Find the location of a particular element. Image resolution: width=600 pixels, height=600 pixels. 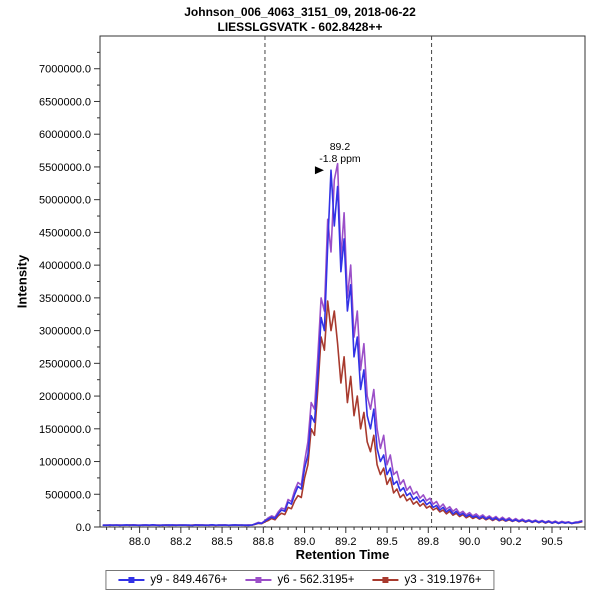

figure-title-peptide: LIESSLGSVATK - 602.8428++ is located at coordinates (300, 27).